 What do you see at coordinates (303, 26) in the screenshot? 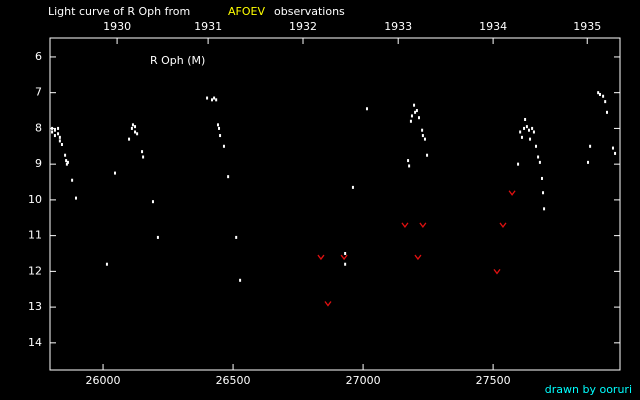
I see `x2-tick-label: 1932` at bounding box center [303, 26].